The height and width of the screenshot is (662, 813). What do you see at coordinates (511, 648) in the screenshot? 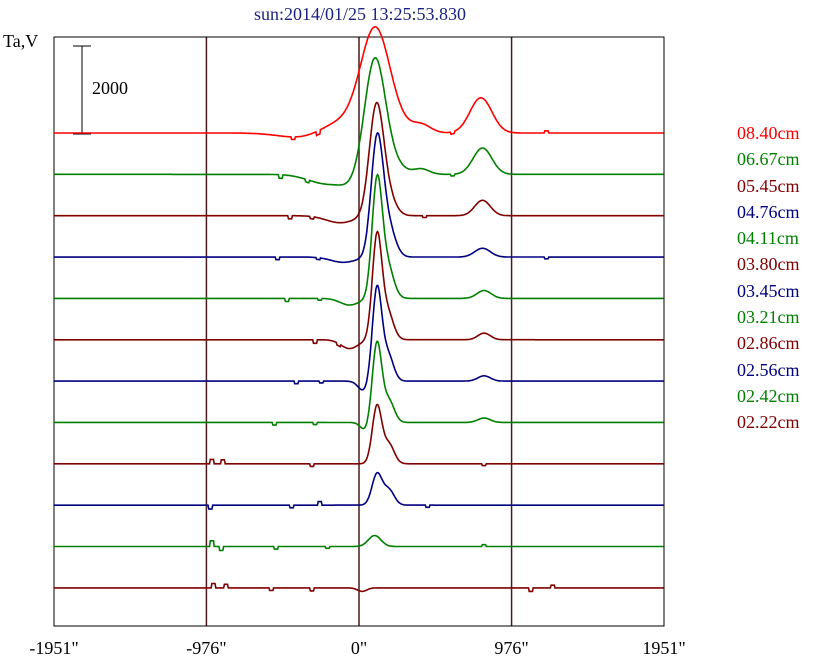
I see `x-tick-label: 976"` at bounding box center [511, 648].